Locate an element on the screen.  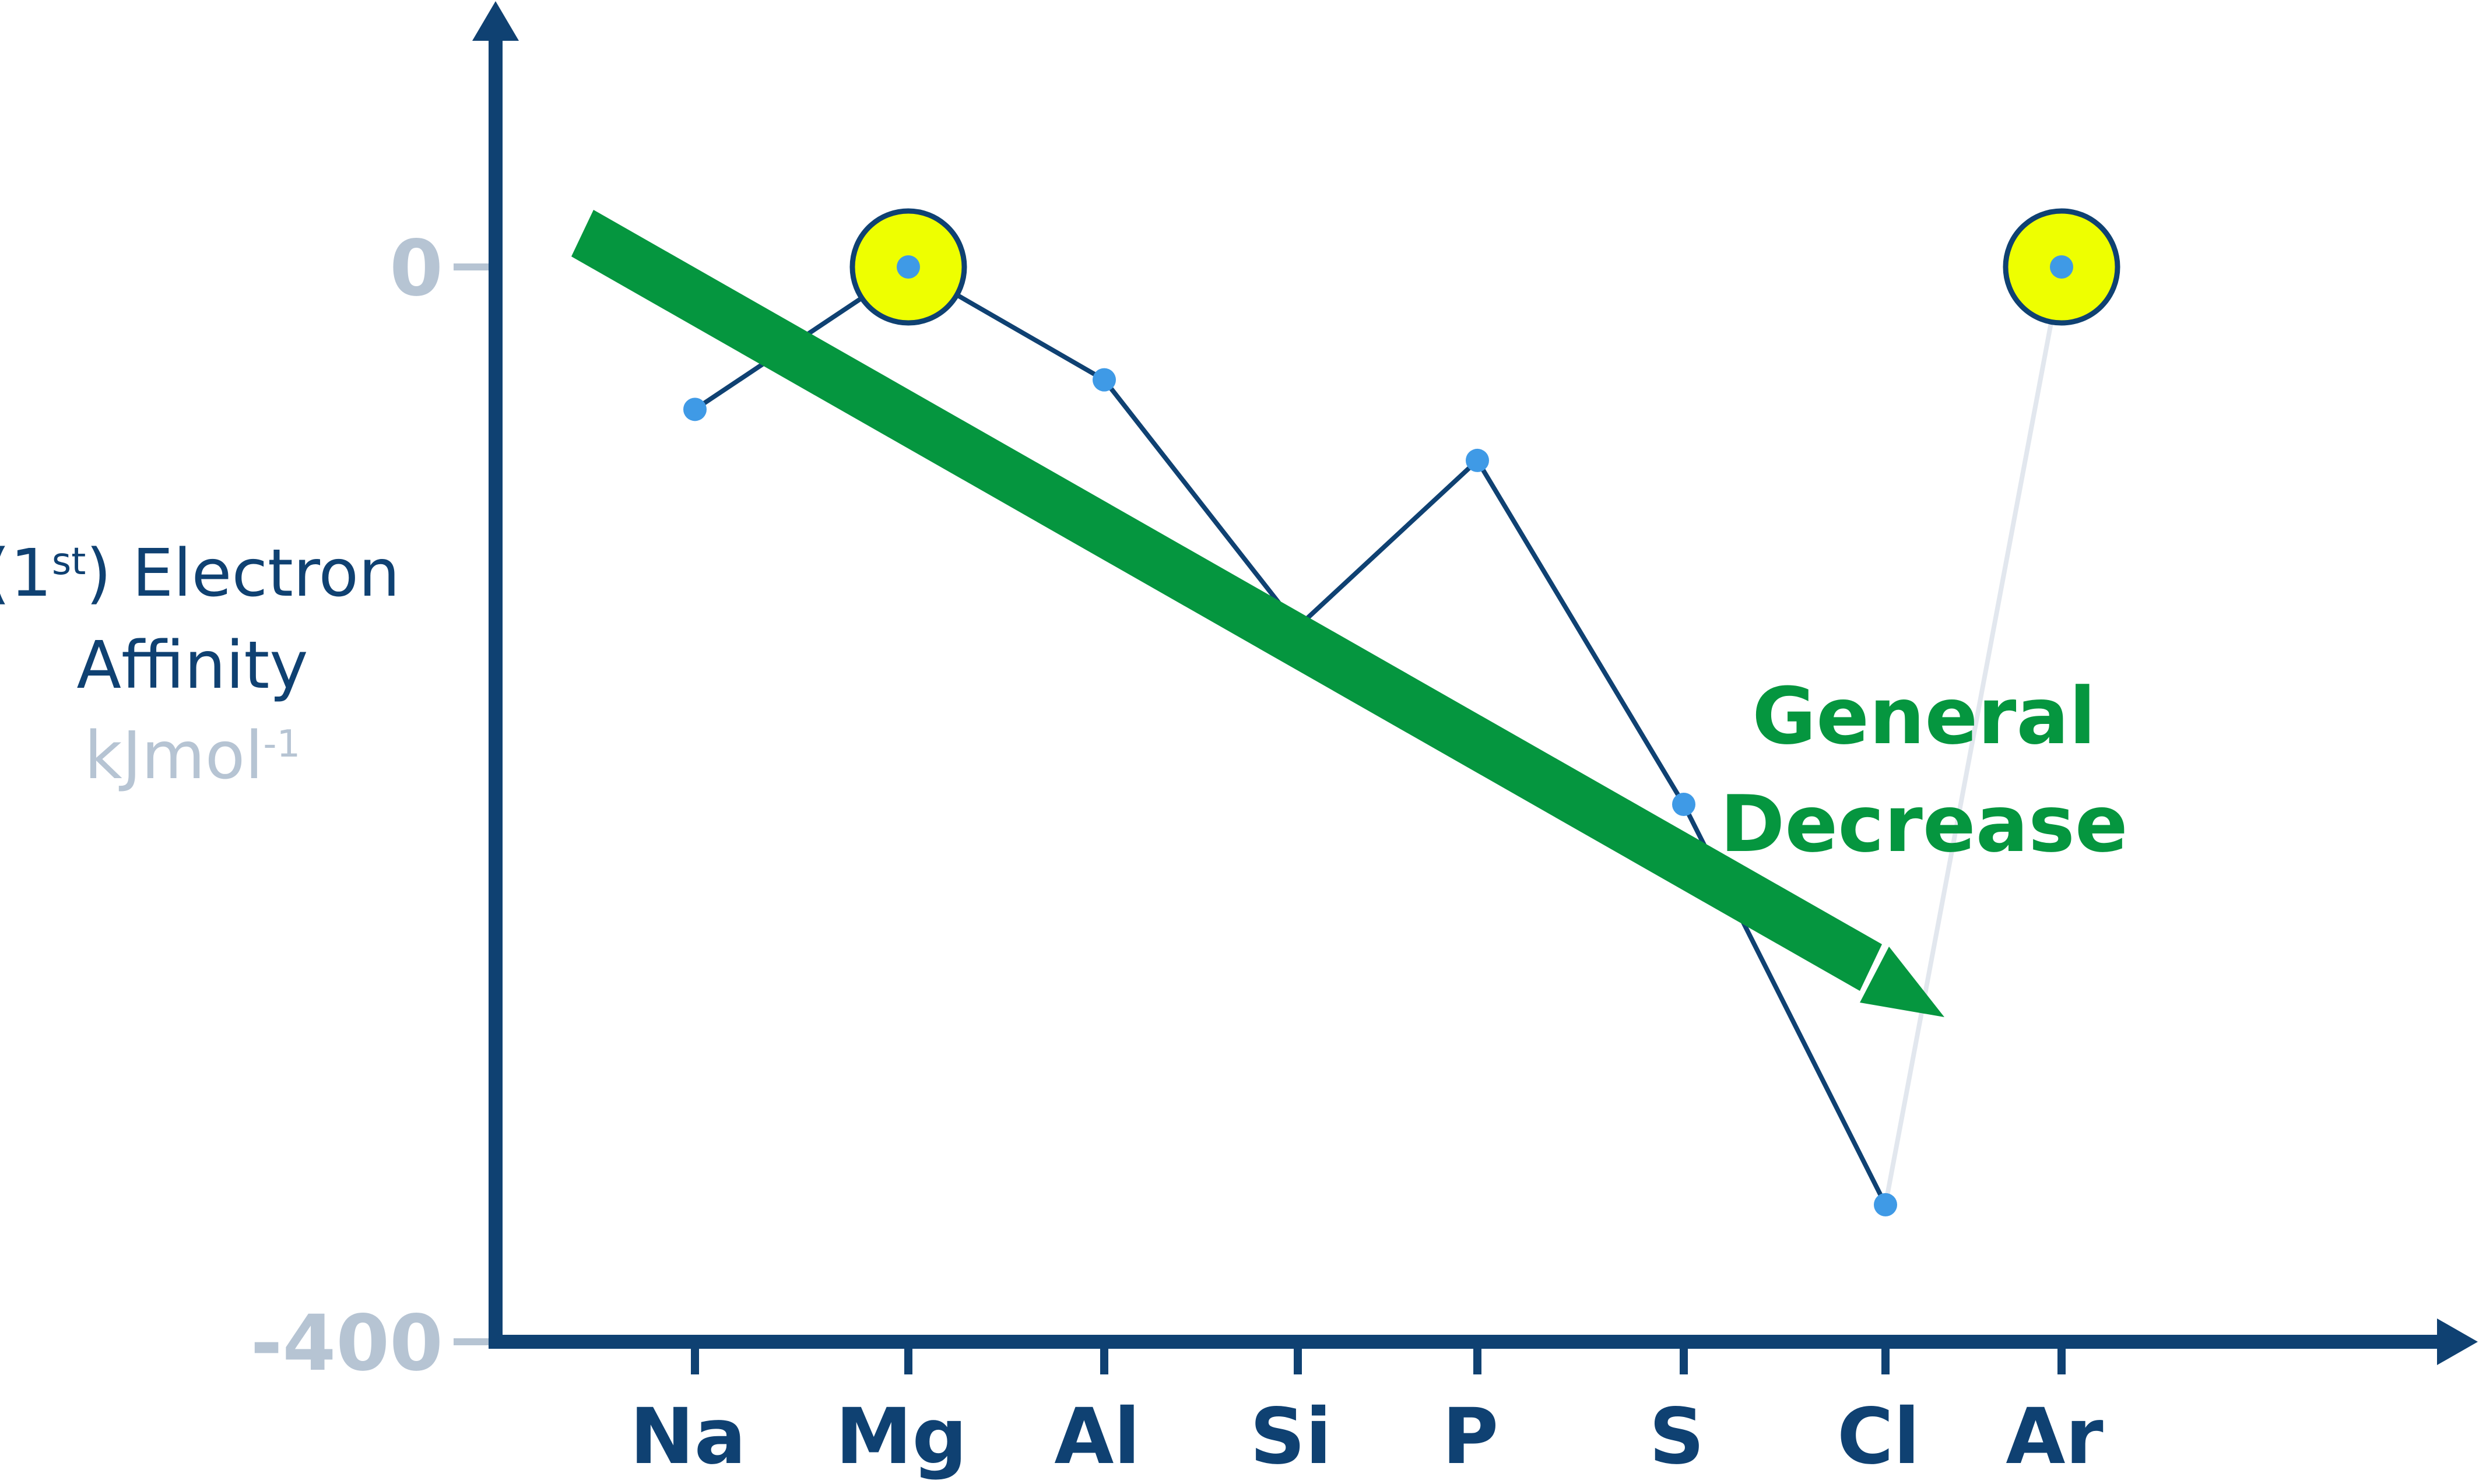
data-point-mg is located at coordinates (909, 267).